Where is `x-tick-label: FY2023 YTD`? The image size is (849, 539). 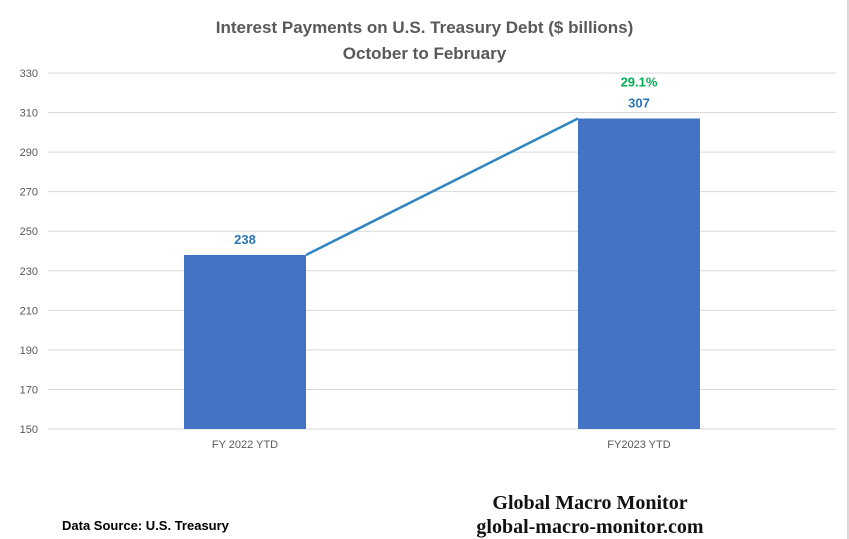
x-tick-label: FY2023 YTD is located at coordinates (638, 445).